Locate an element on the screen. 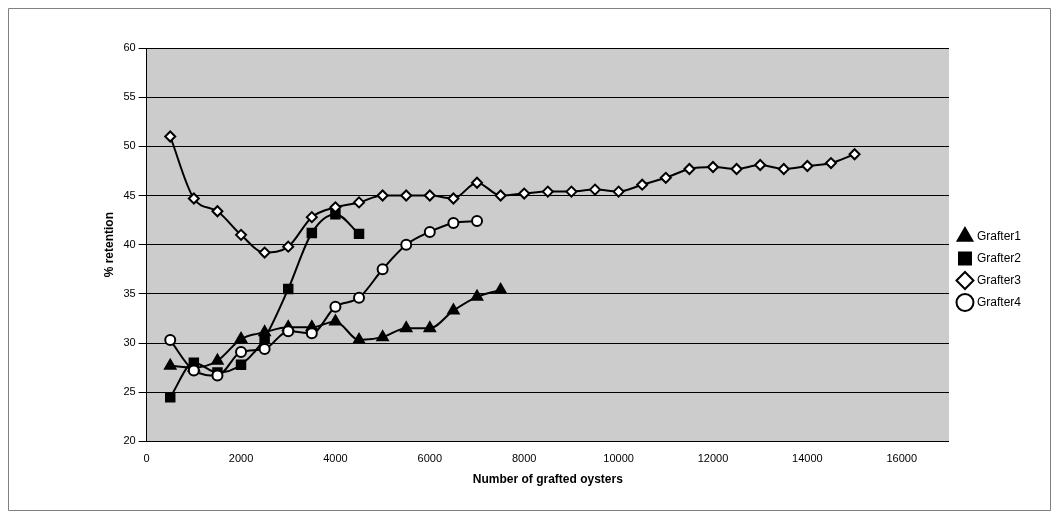 The width and height of the screenshot is (1059, 519). y-axis-title: % retention is located at coordinates (108, 245).